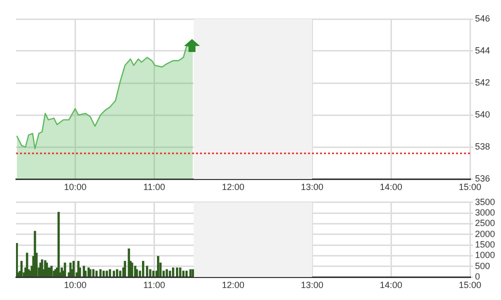 This screenshot has width=501, height=300. Describe the element at coordinates (482, 50) in the screenshot. I see `y-tick-label: 544` at that location.